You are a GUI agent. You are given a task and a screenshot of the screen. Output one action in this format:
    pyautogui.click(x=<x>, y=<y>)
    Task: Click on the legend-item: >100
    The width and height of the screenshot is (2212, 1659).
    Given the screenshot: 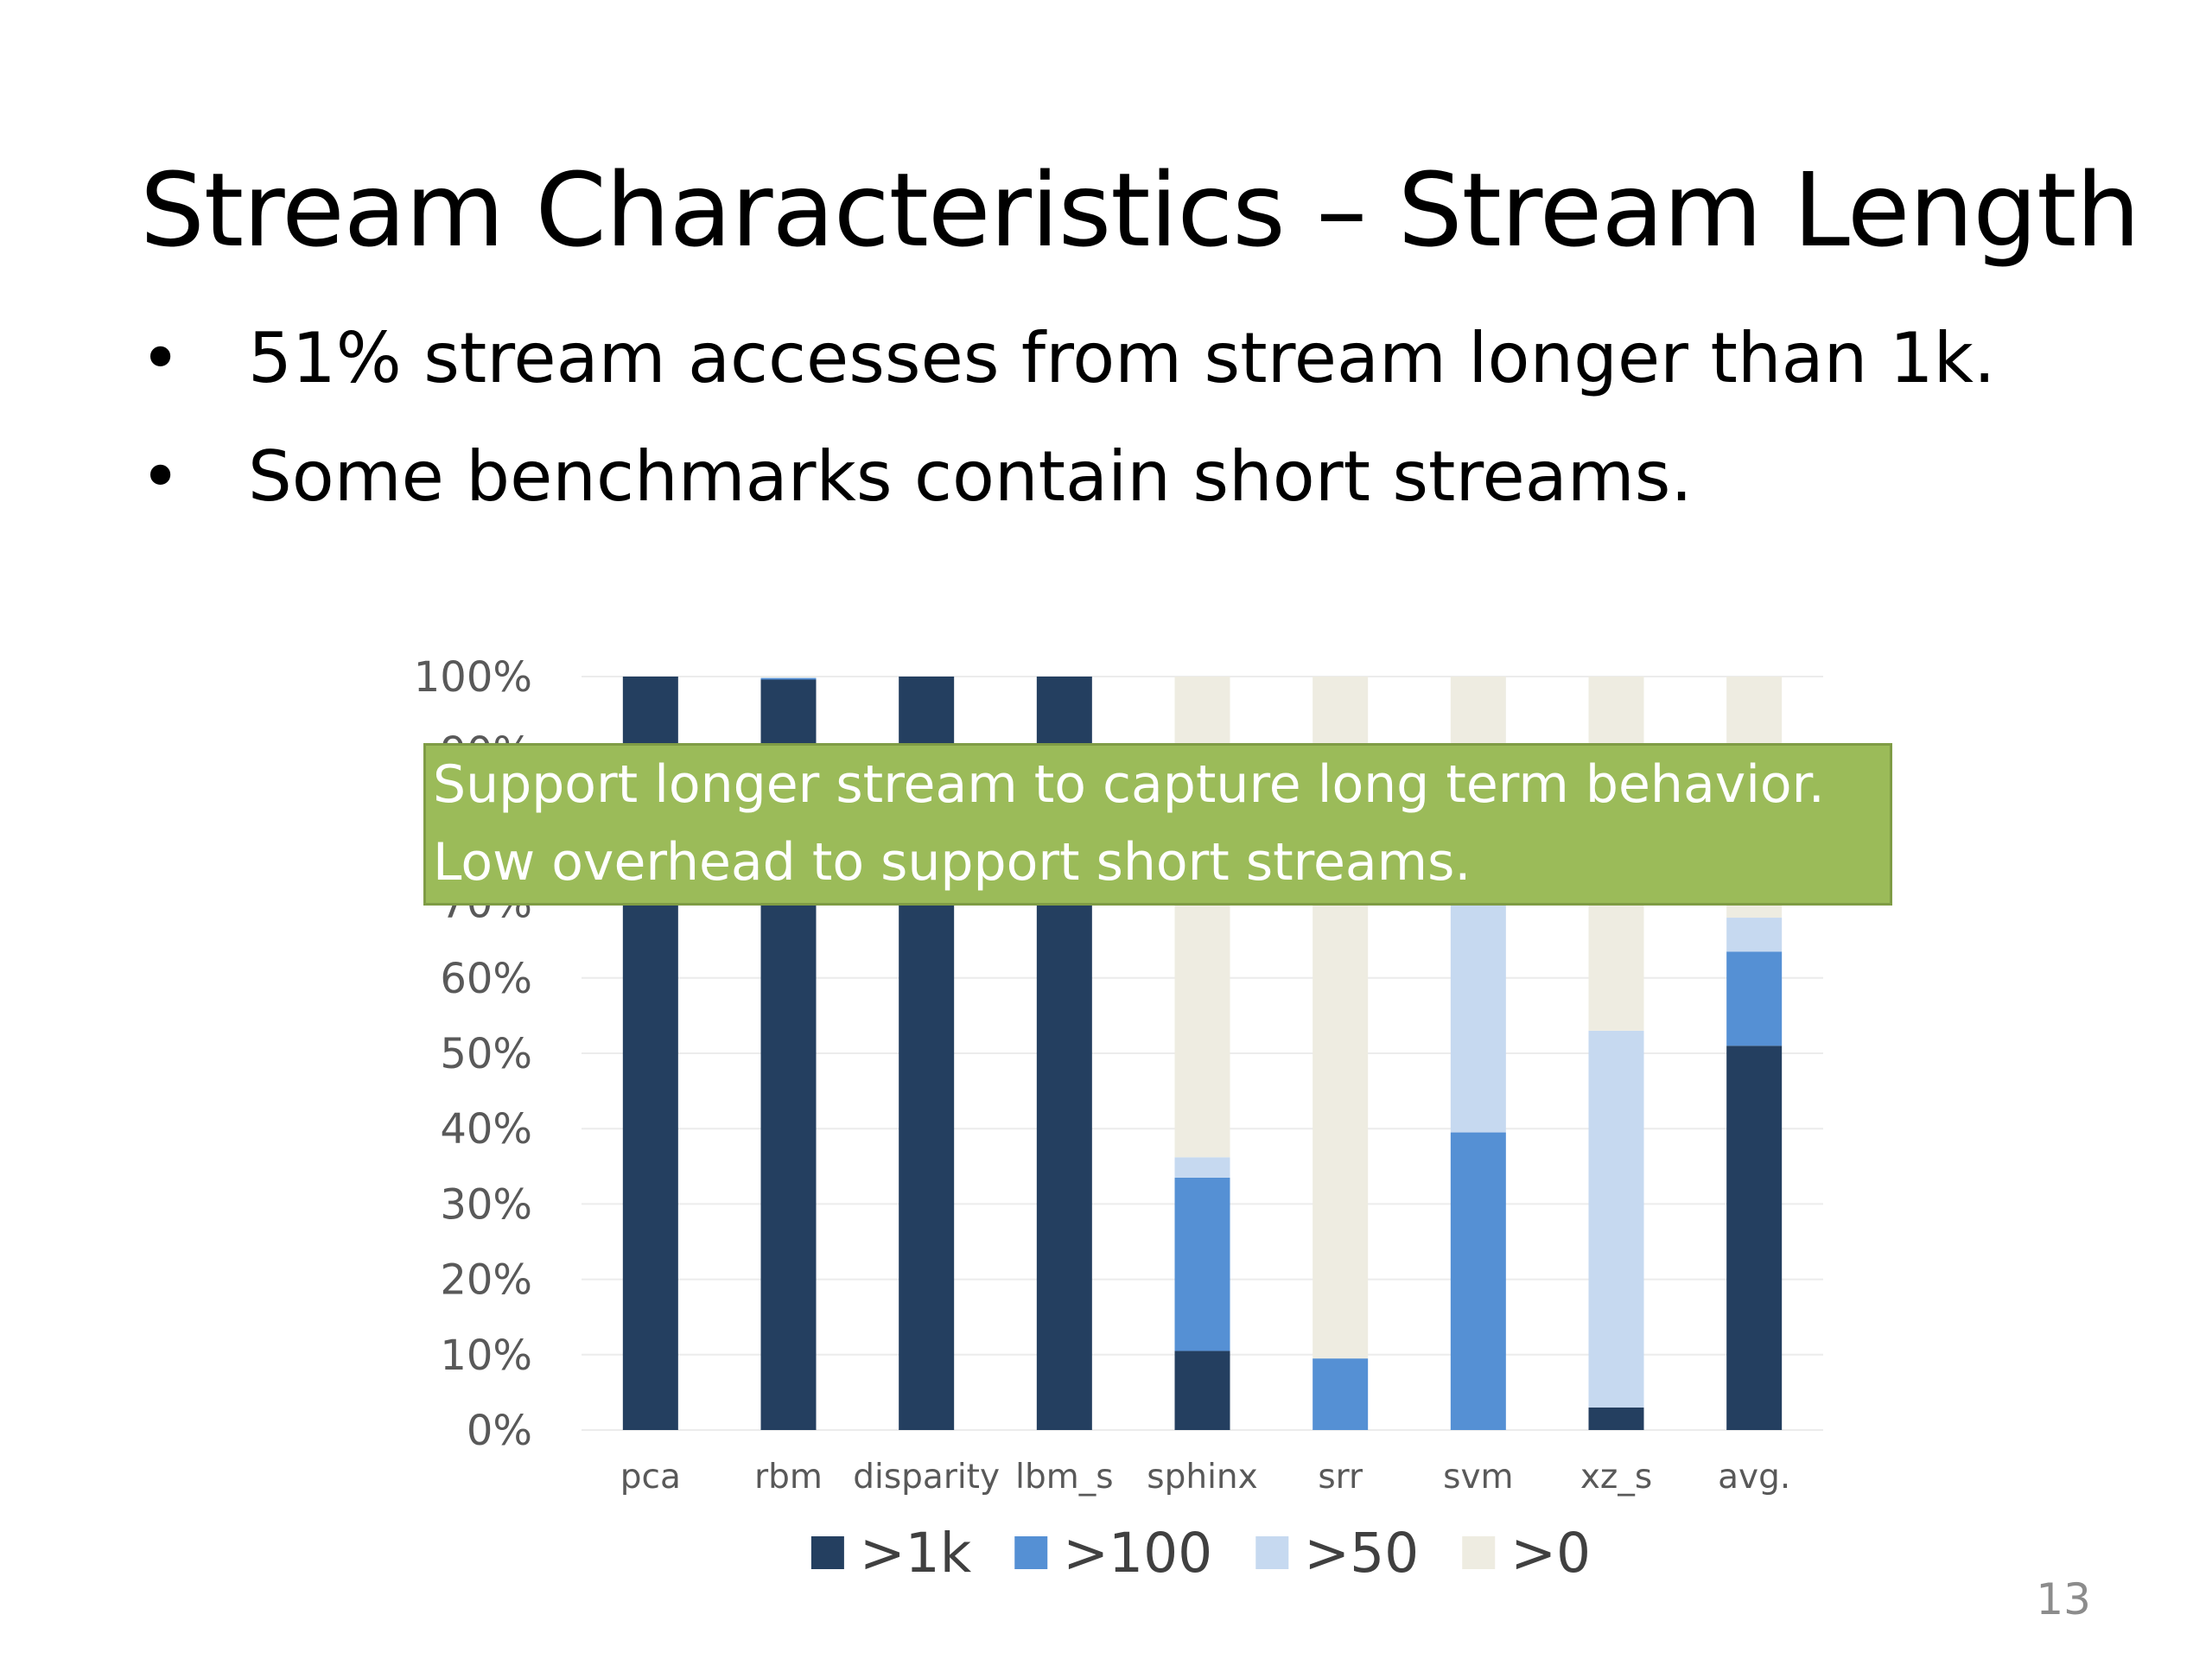 What is the action you would take?
    pyautogui.click(x=1113, y=1553)
    